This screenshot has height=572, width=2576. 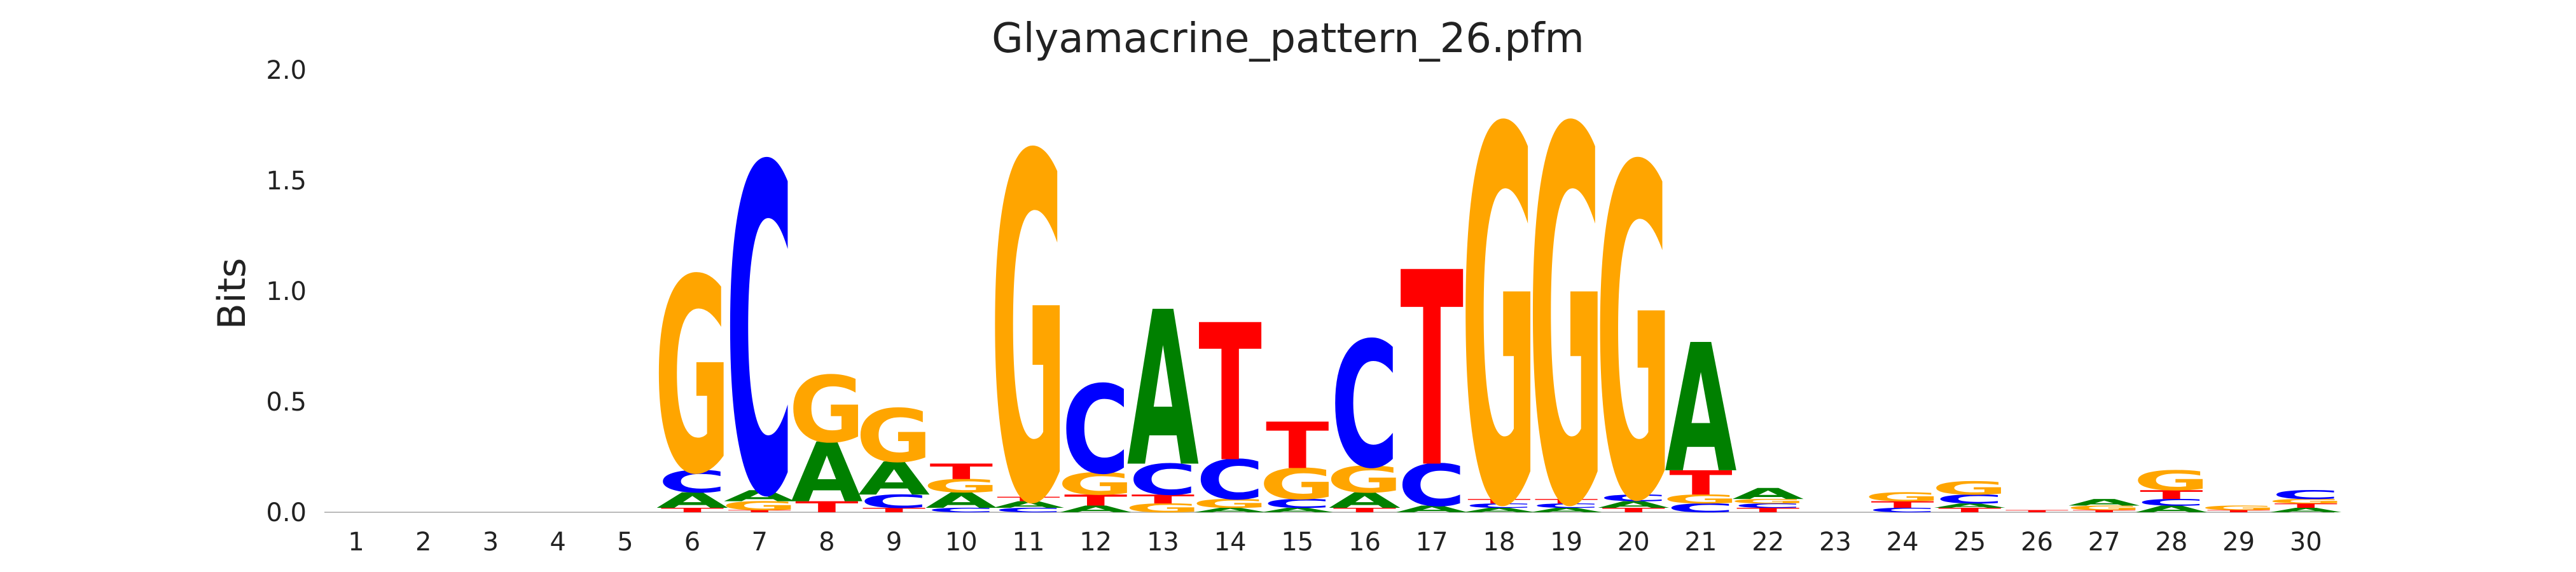 What do you see at coordinates (1297, 542) in the screenshot?
I see `x-tick-label: 15` at bounding box center [1297, 542].